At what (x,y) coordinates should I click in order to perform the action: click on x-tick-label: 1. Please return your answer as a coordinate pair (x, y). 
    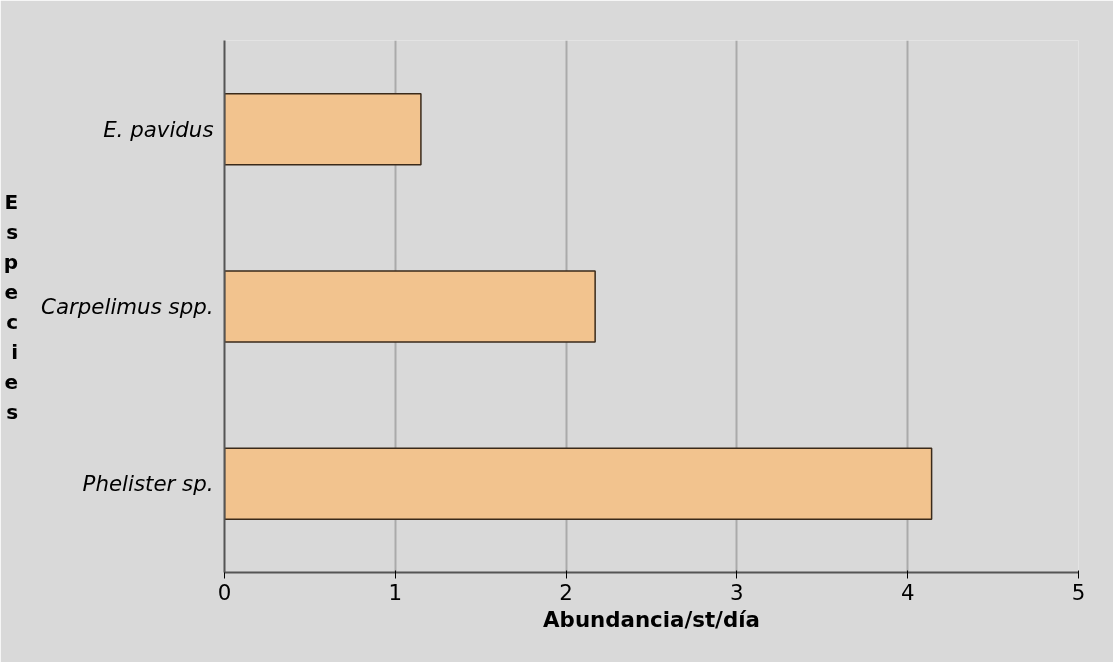
    Looking at the image, I should click on (395, 592).